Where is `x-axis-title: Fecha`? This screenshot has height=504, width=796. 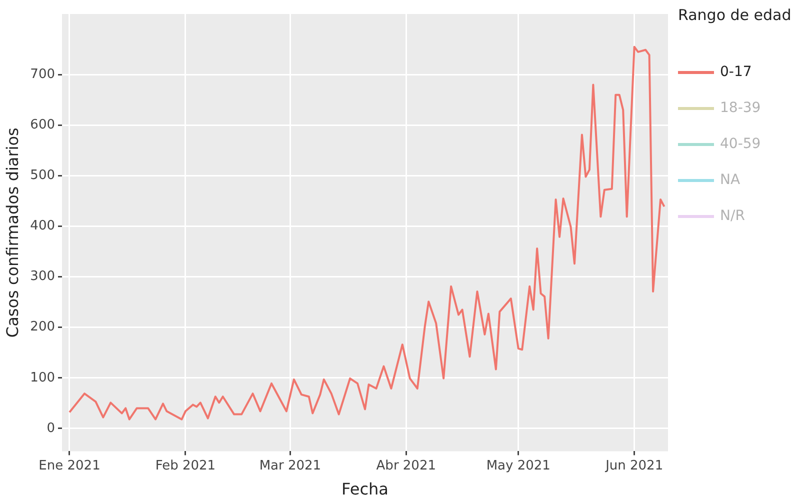
x-axis-title: Fecha is located at coordinates (365, 489).